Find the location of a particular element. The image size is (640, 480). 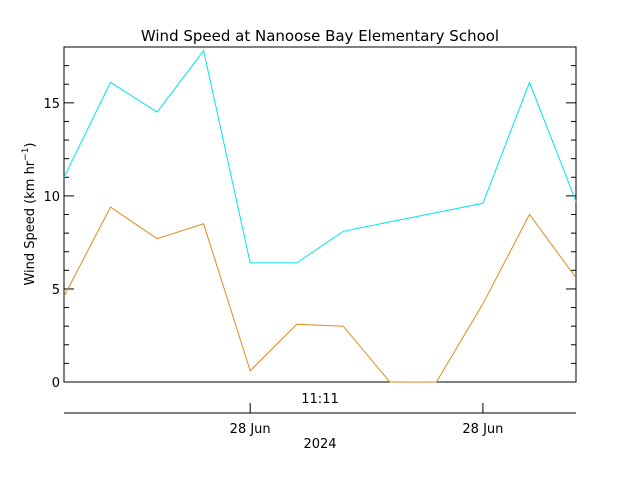

x-axis-ticks: 28 Jun 28 Jun is located at coordinates (366, 420).